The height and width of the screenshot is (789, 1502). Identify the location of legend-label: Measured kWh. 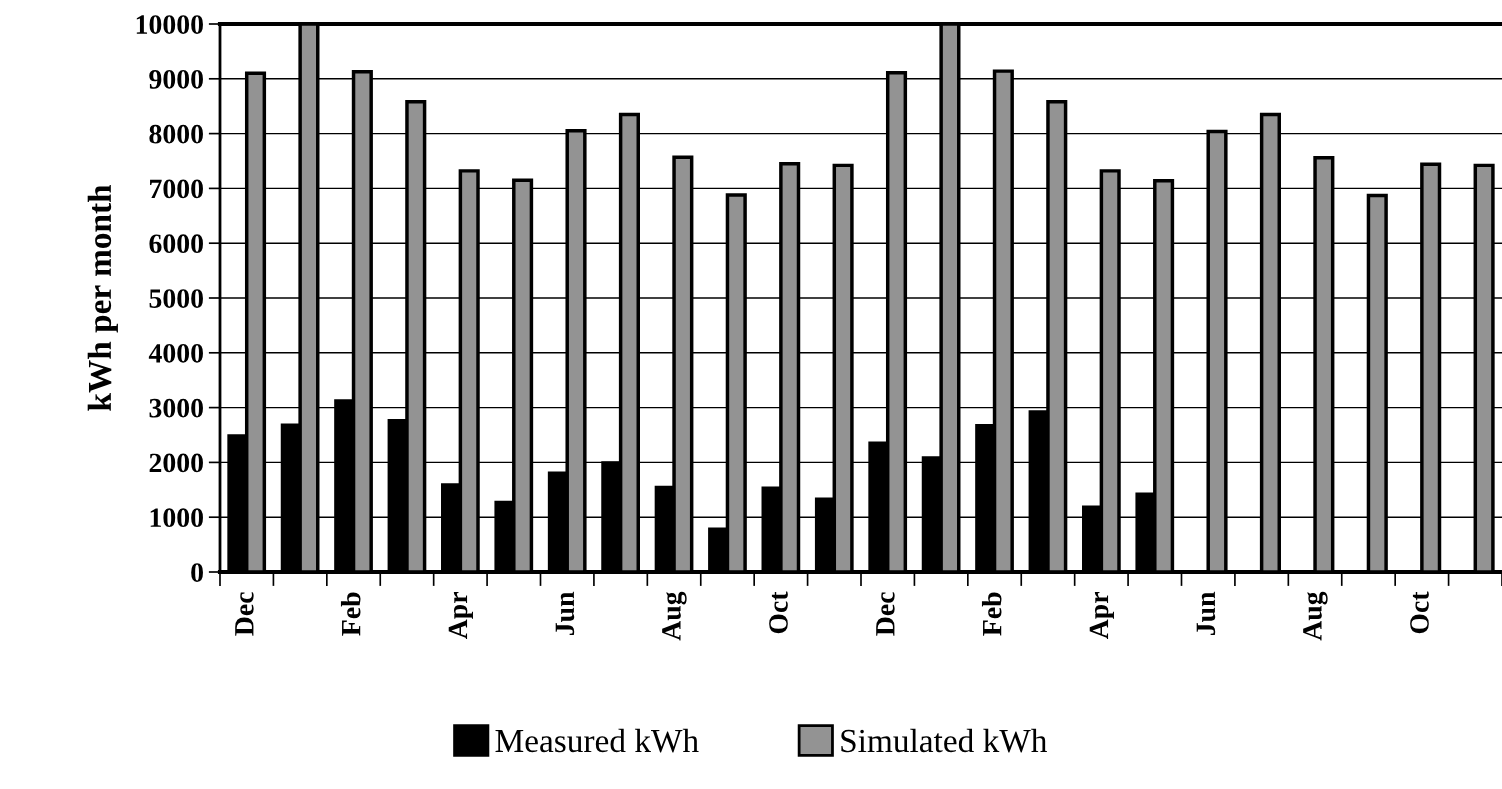
(597, 740).